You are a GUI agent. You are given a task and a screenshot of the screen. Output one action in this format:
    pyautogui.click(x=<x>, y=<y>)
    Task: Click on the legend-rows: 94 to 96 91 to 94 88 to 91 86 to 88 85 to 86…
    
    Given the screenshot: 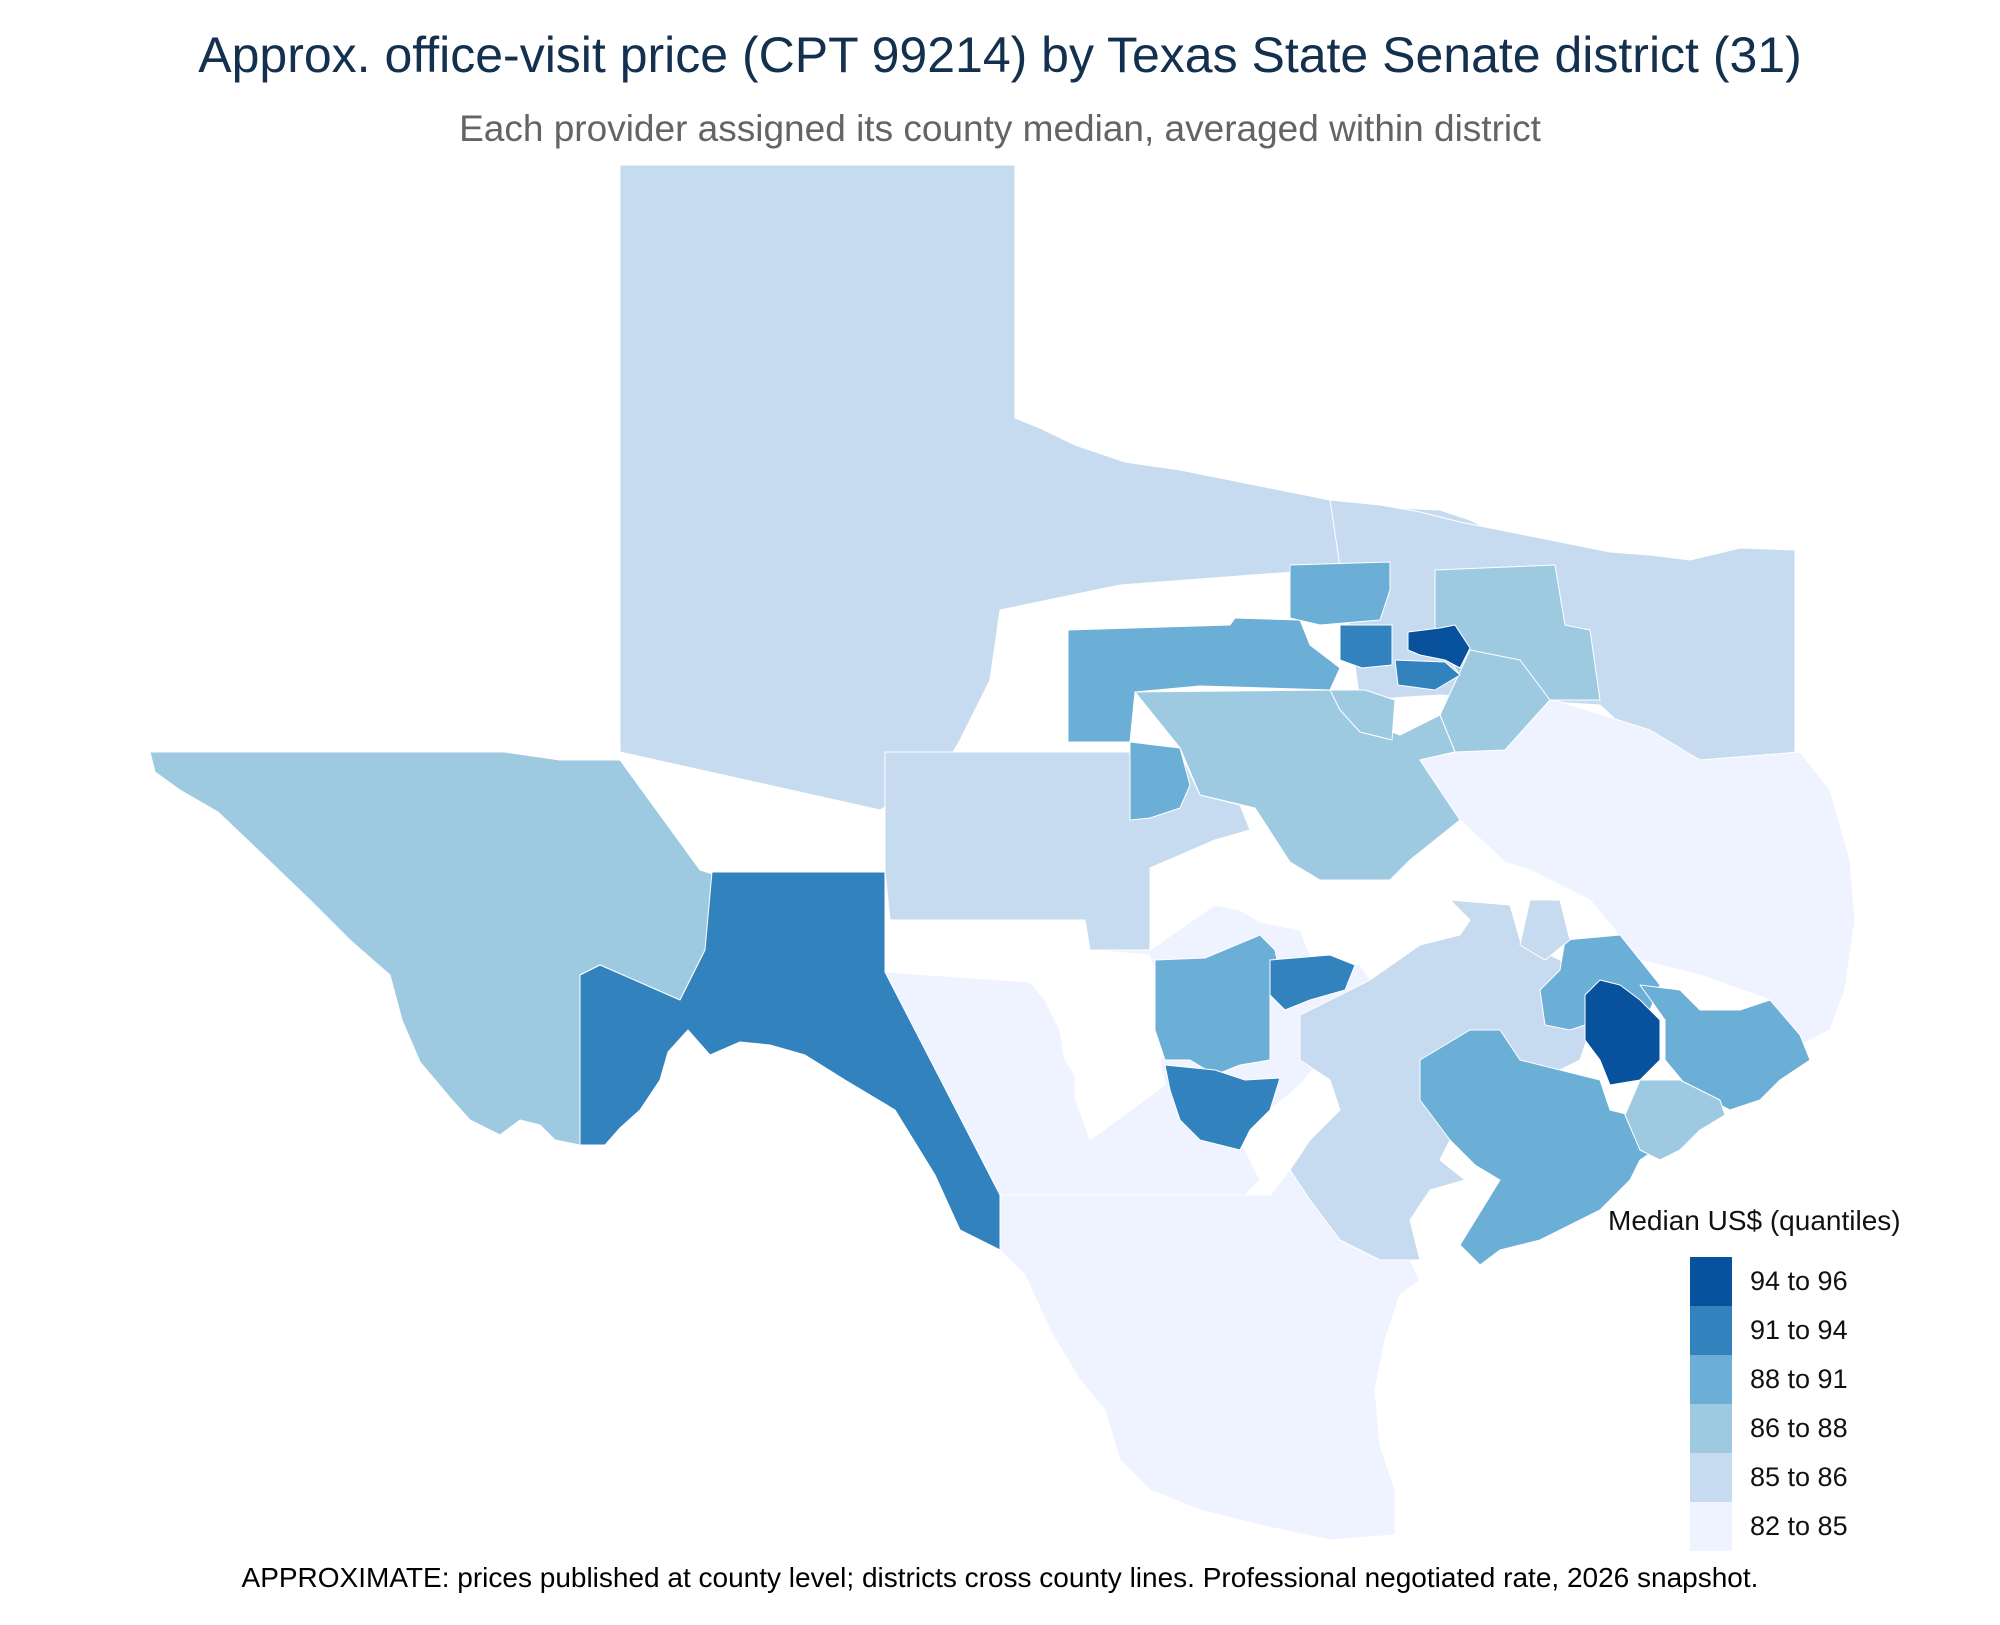 What is the action you would take?
    pyautogui.click(x=1793, y=1404)
    